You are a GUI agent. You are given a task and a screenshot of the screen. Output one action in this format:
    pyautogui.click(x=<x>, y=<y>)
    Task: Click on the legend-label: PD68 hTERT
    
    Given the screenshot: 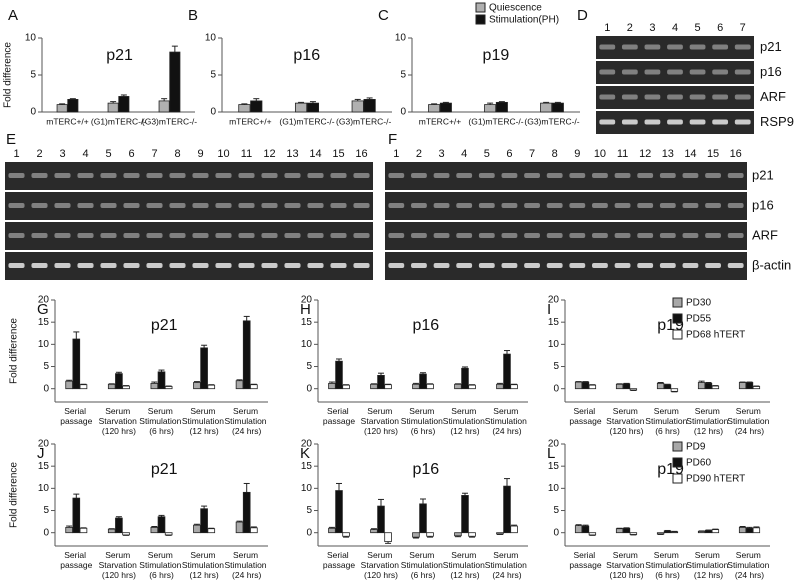 What is the action you would take?
    pyautogui.click(x=715, y=335)
    